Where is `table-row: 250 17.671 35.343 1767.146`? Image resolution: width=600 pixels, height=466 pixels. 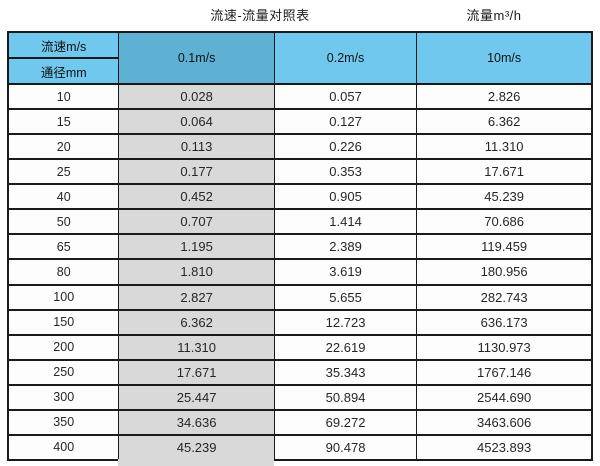
table-row: 250 17.671 35.343 1767.146 is located at coordinates (300, 372).